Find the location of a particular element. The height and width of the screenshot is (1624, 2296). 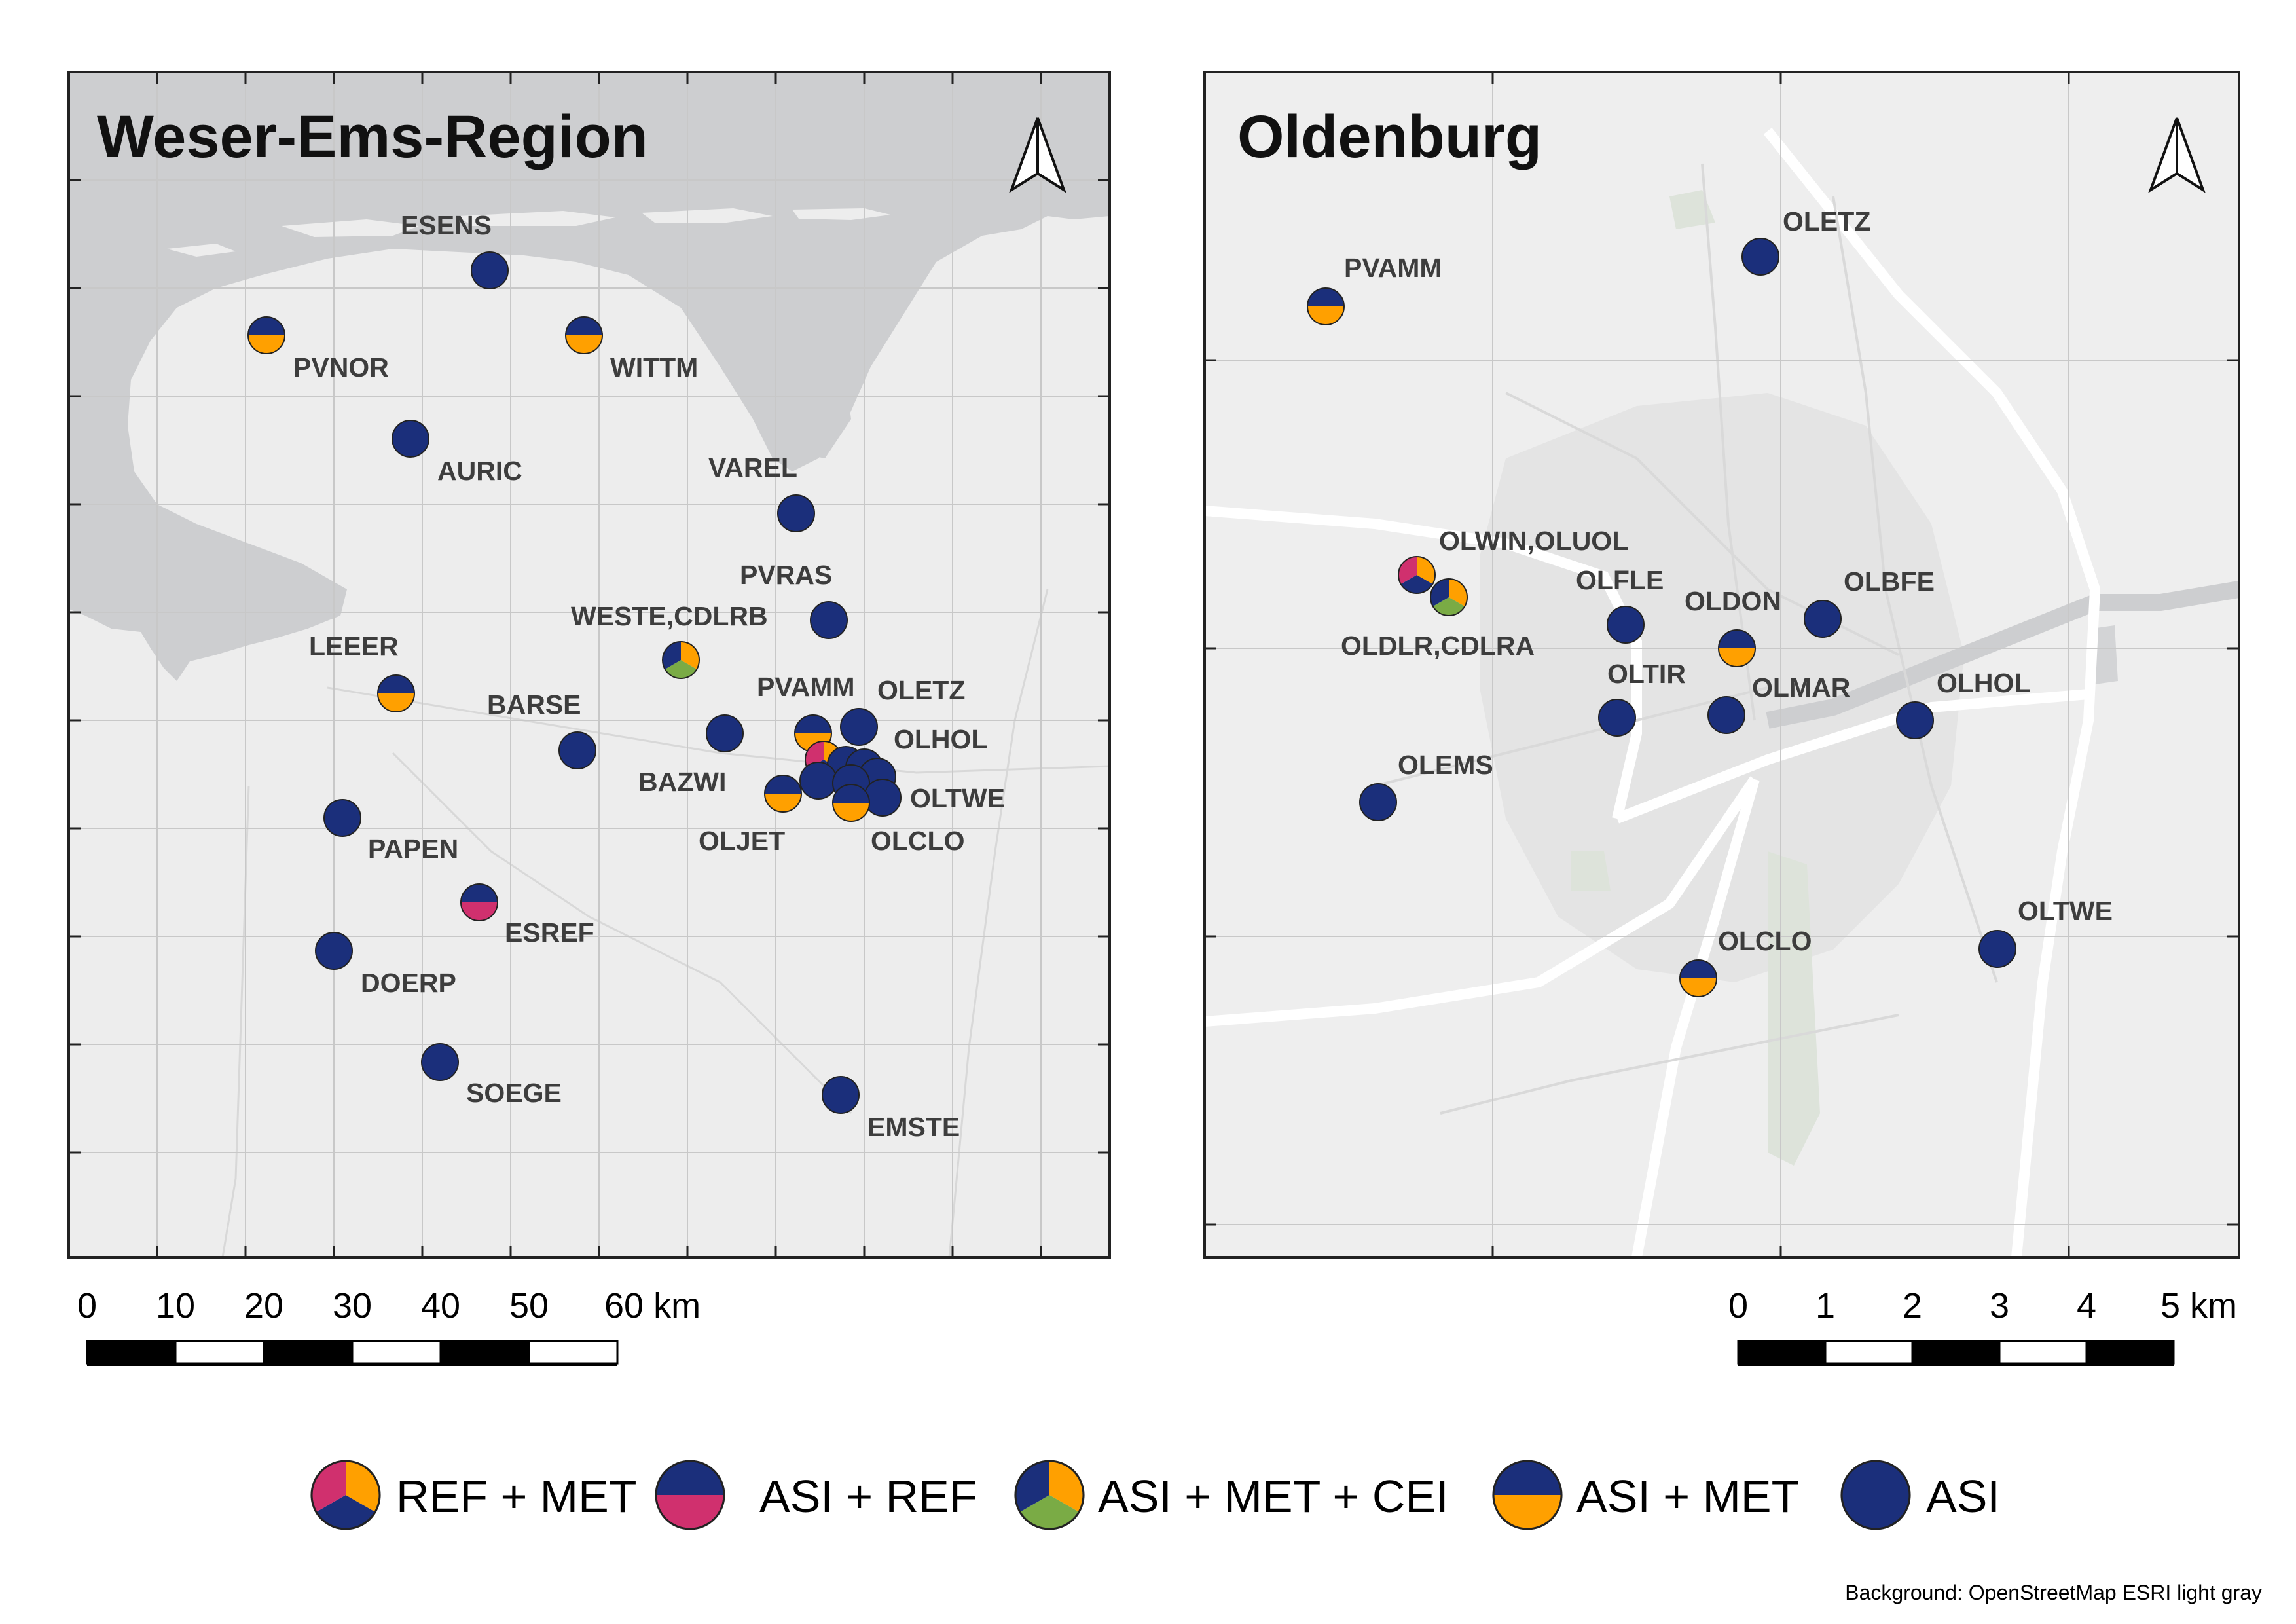

scale-tick-label: 40 is located at coordinates (440, 1305).